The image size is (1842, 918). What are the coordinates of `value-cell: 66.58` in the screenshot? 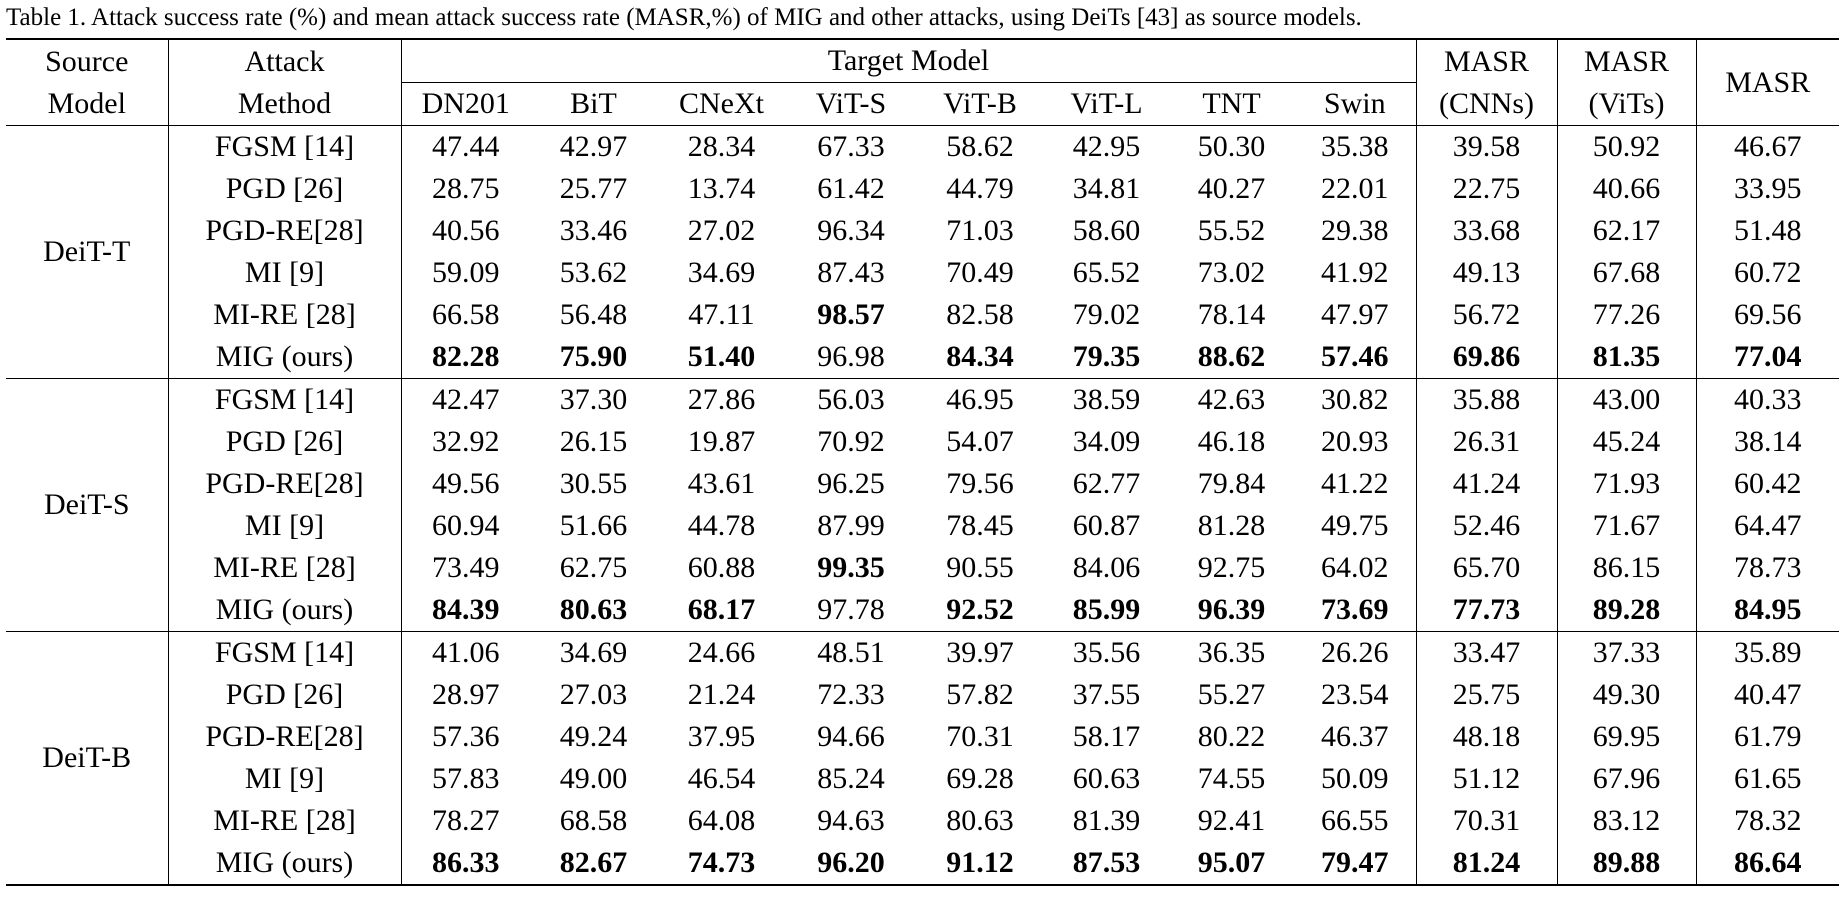 It's located at (466, 314).